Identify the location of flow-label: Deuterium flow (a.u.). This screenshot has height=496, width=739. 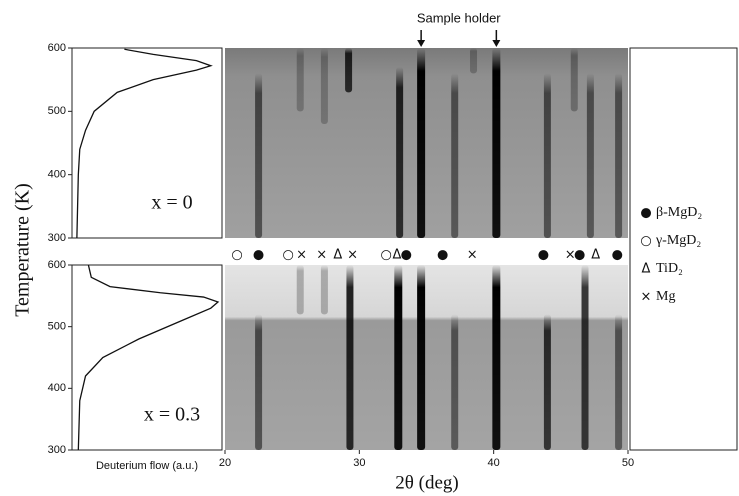
(147, 466).